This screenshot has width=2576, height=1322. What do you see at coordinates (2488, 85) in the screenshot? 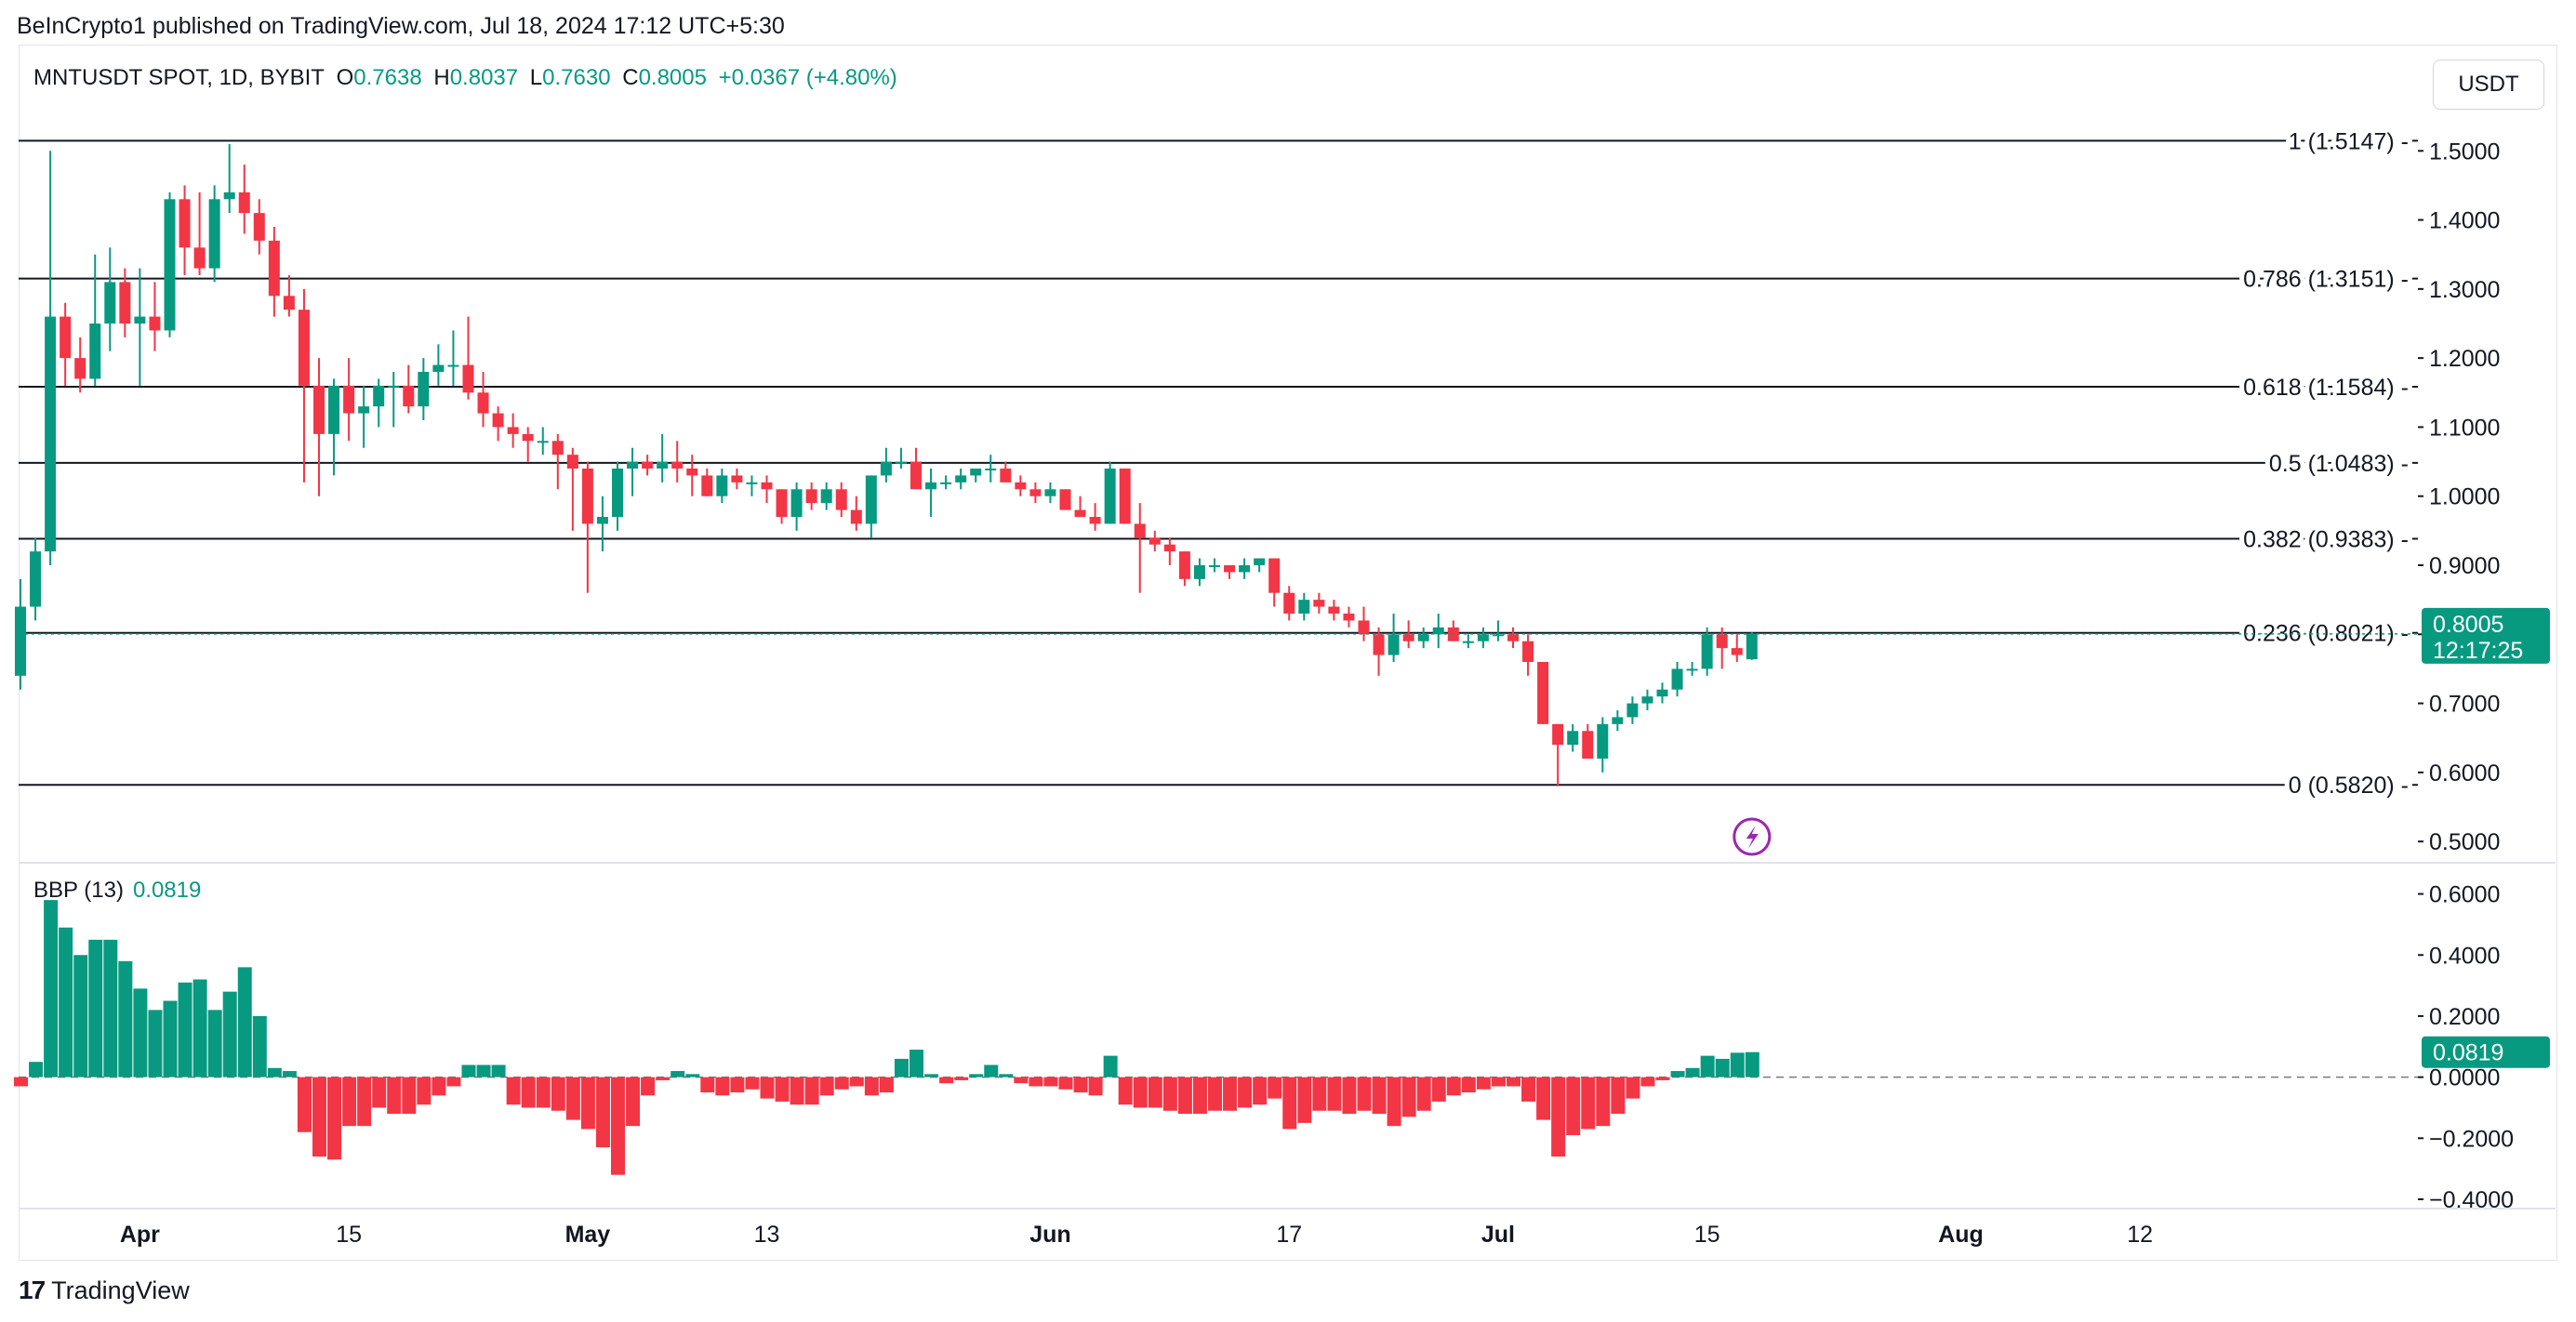
I see `currency-button: USDT` at bounding box center [2488, 85].